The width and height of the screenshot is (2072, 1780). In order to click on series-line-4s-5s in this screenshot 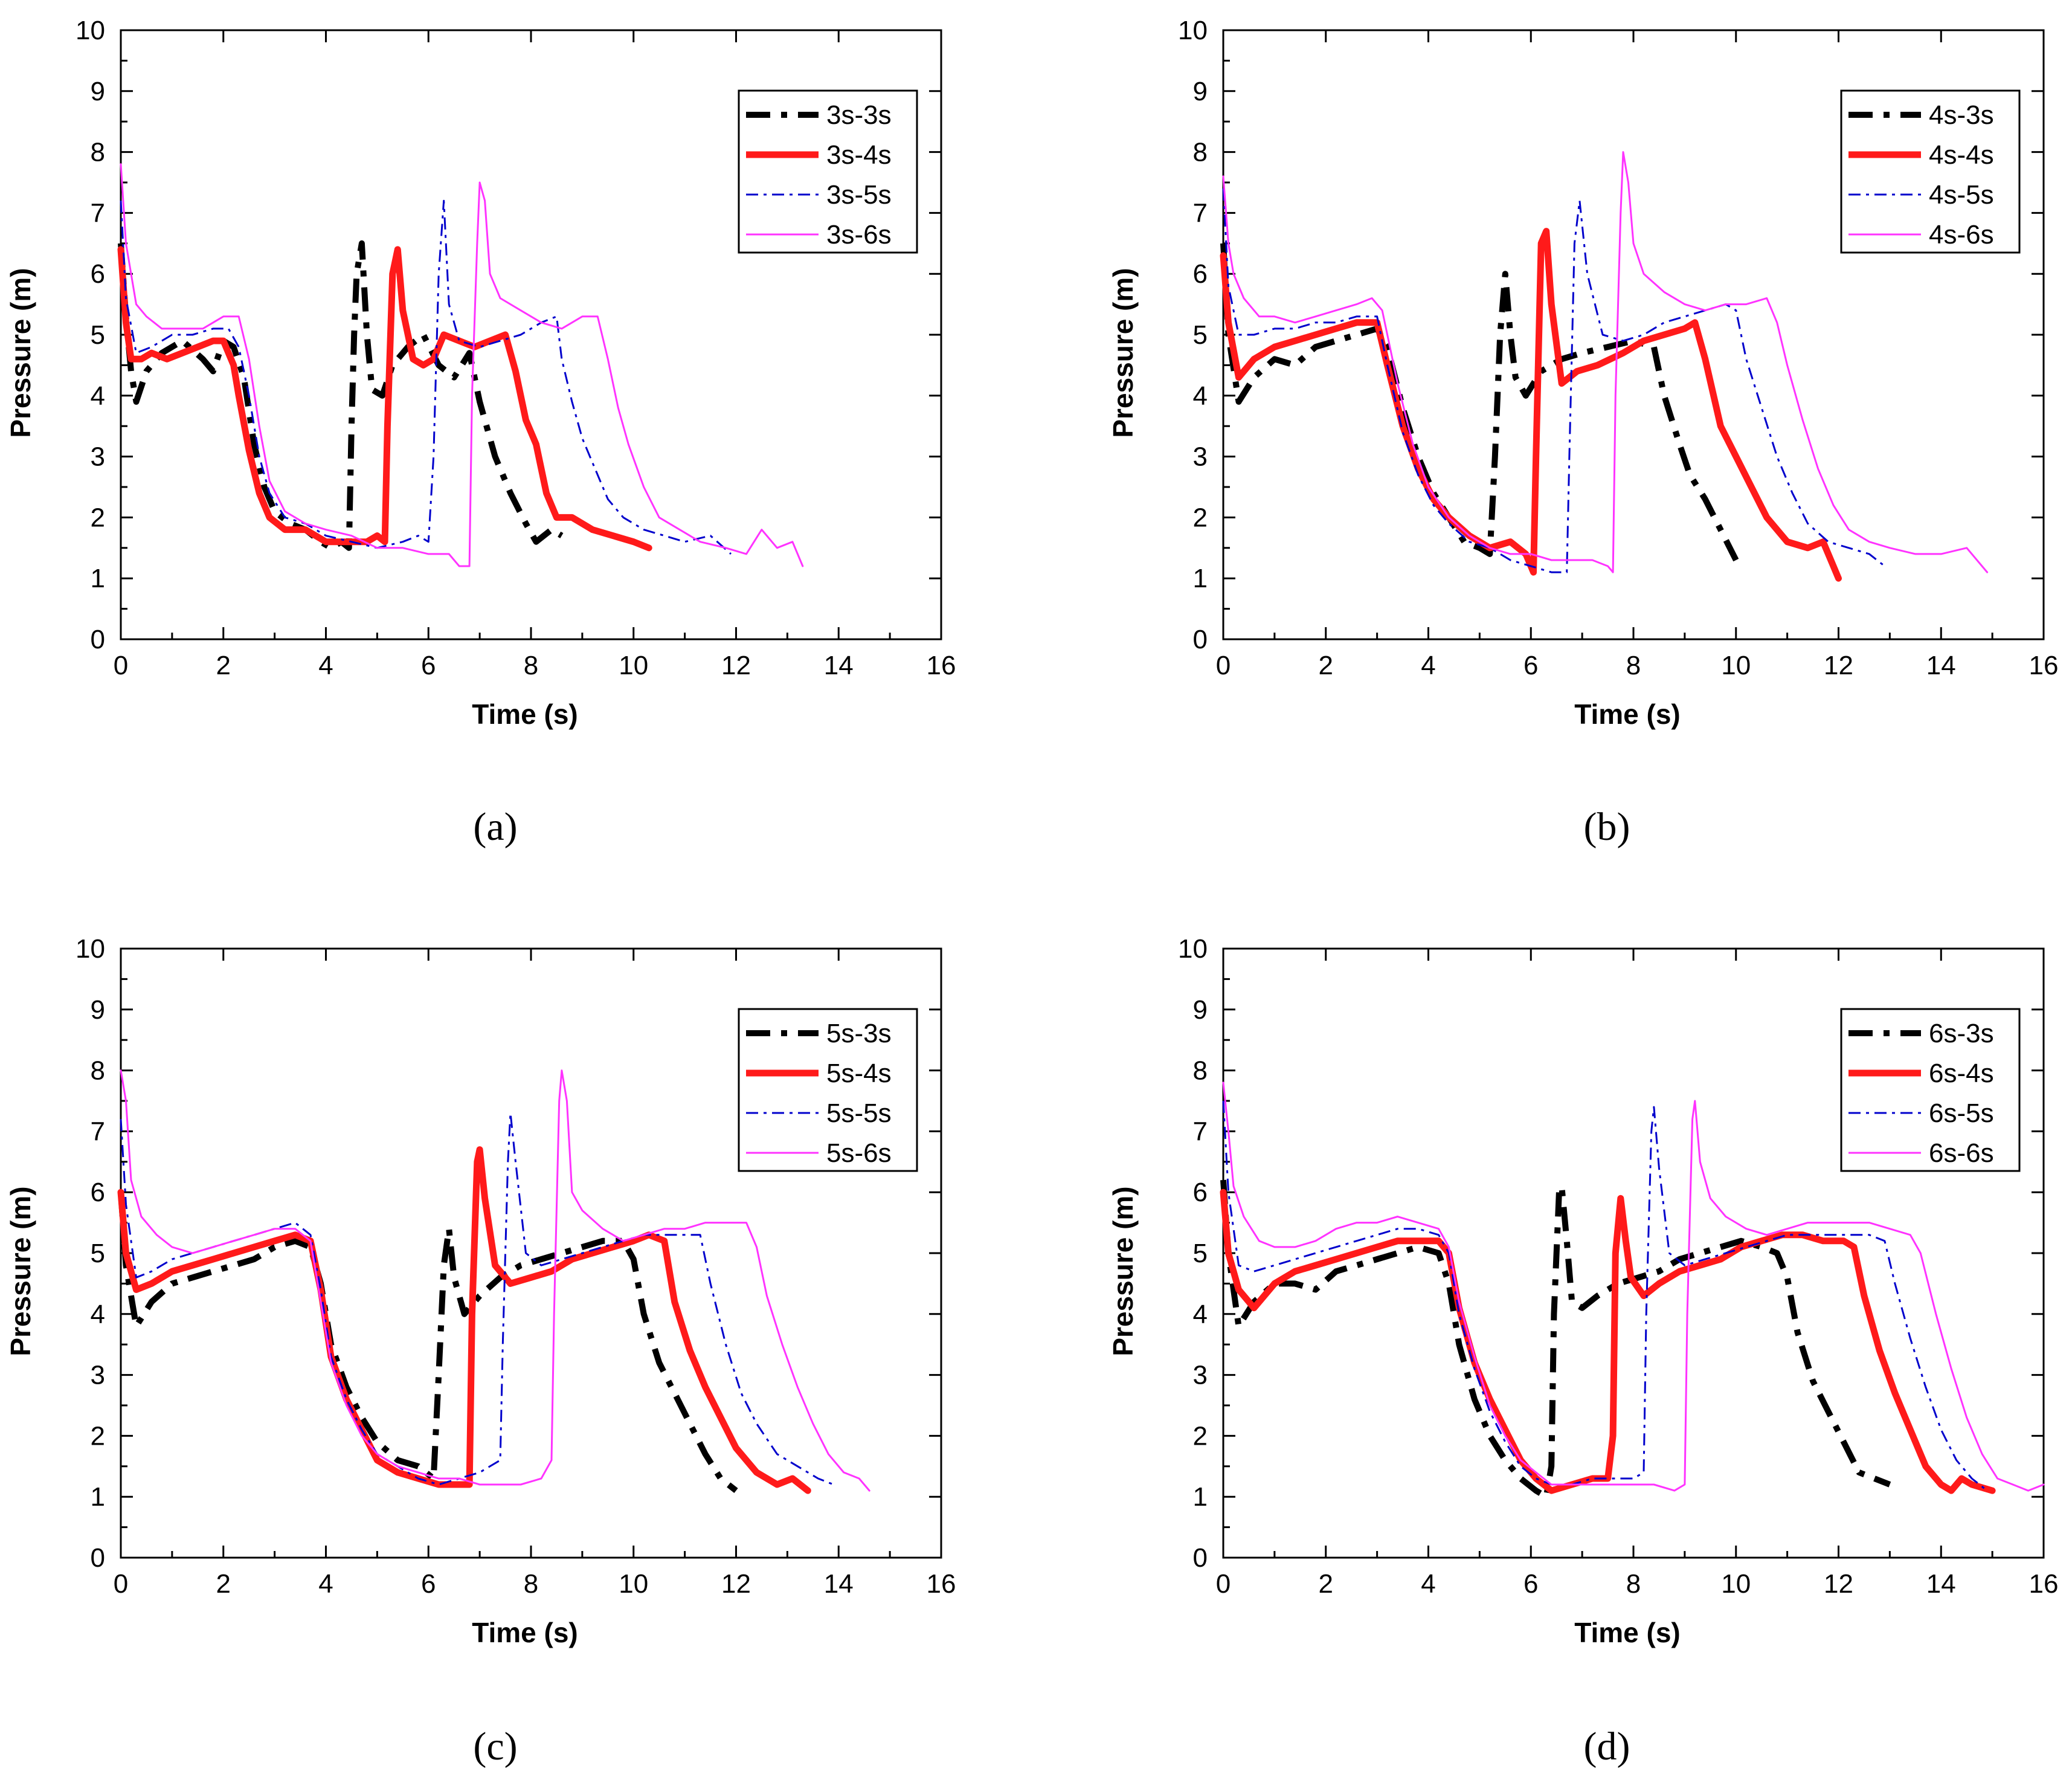, I will do `click(1554, 381)`.